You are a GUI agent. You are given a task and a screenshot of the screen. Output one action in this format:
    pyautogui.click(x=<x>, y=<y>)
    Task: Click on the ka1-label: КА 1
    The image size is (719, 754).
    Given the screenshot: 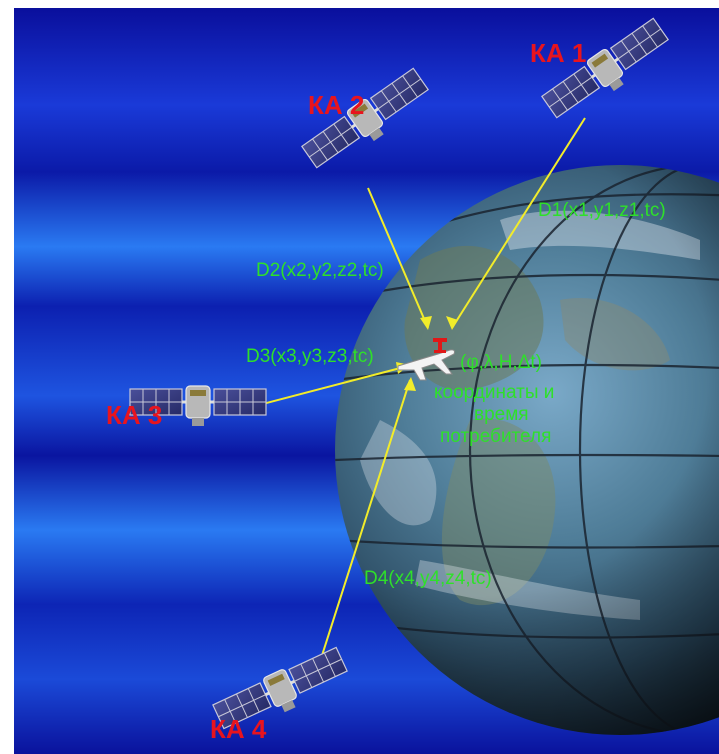 What is the action you would take?
    pyautogui.click(x=558, y=53)
    